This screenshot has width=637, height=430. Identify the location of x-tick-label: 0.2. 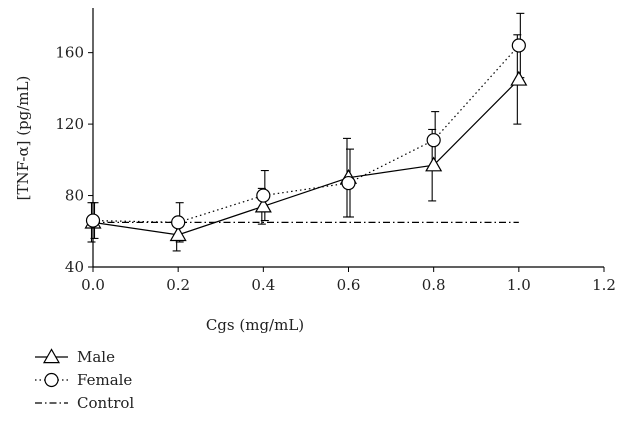
(178, 285).